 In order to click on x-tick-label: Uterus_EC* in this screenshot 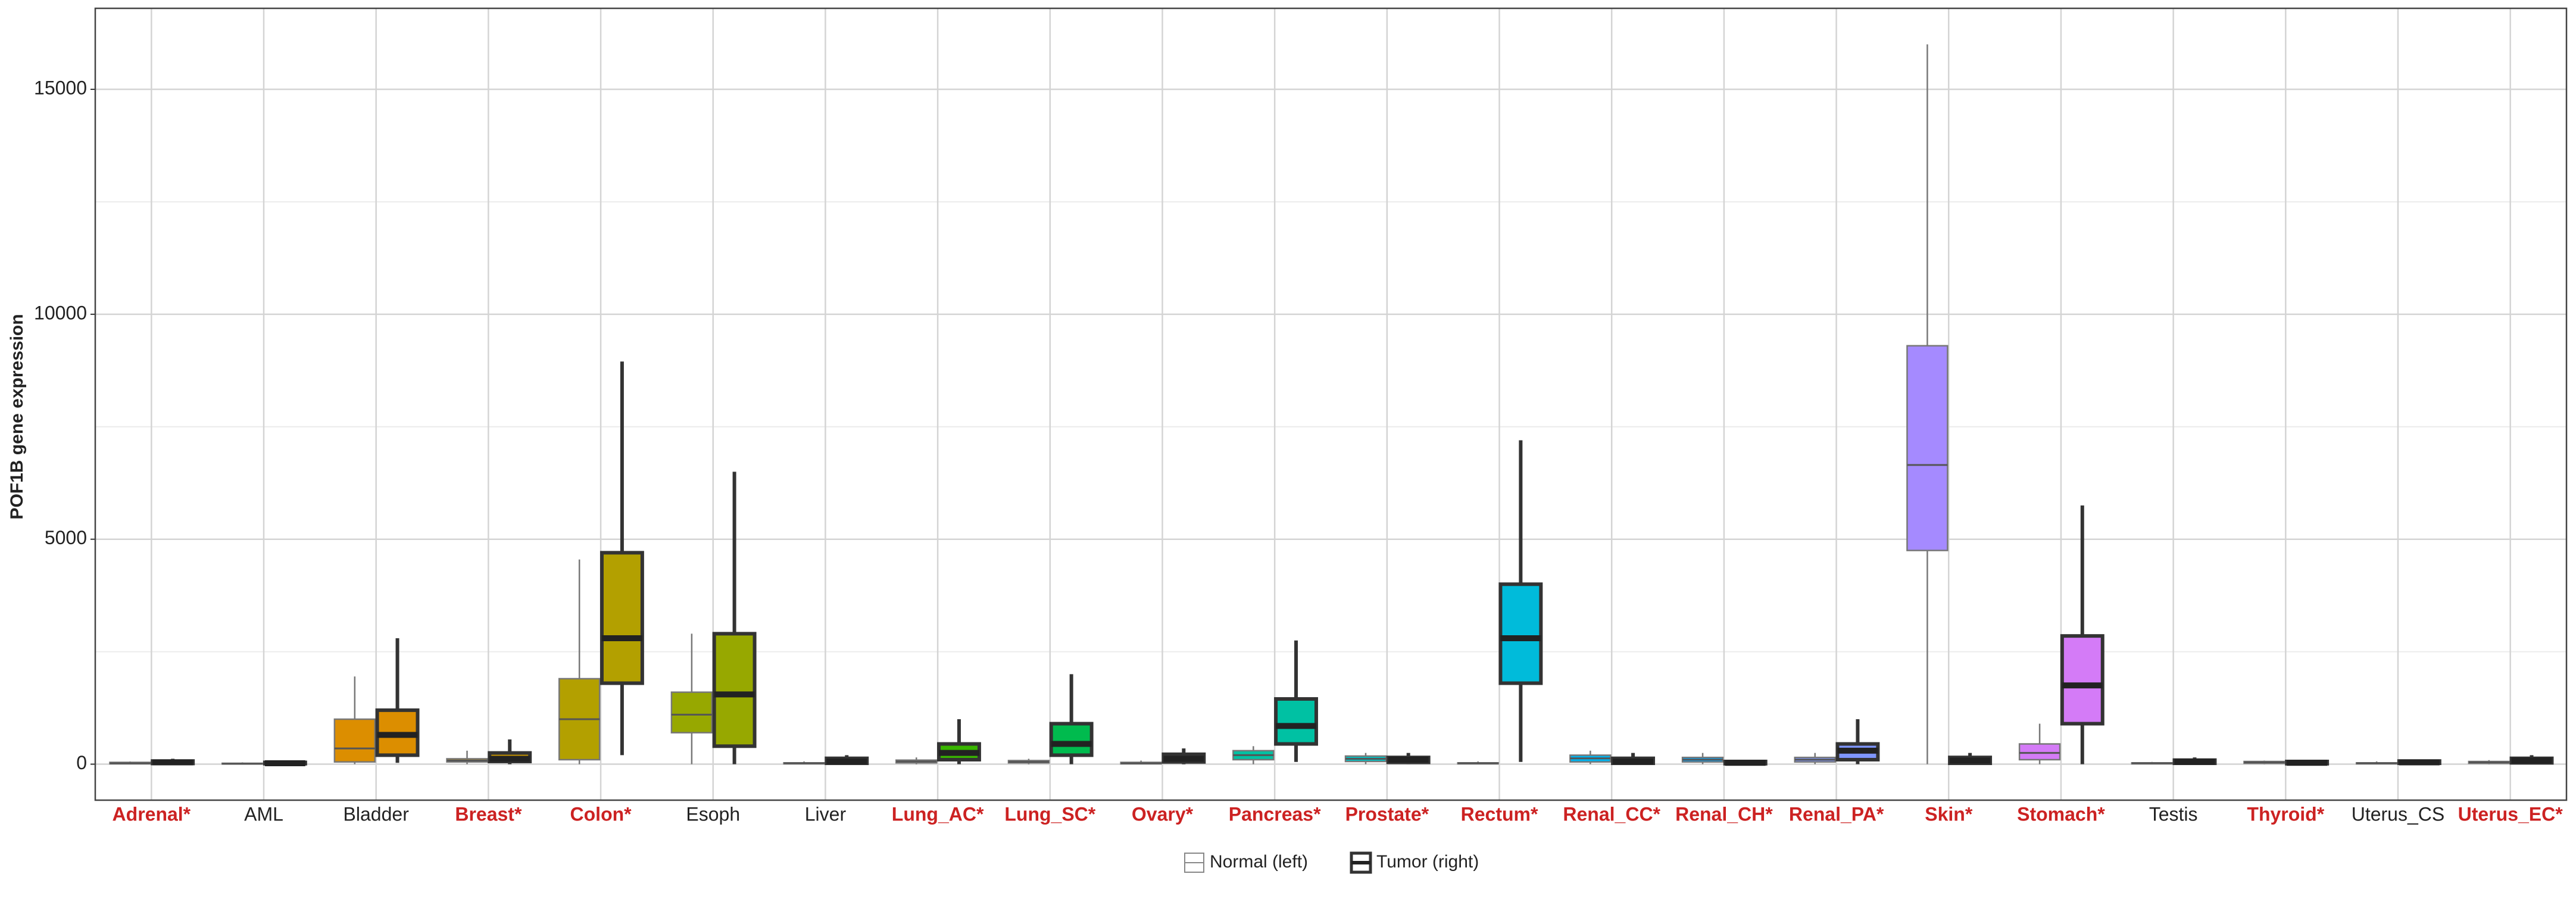, I will do `click(2510, 814)`.